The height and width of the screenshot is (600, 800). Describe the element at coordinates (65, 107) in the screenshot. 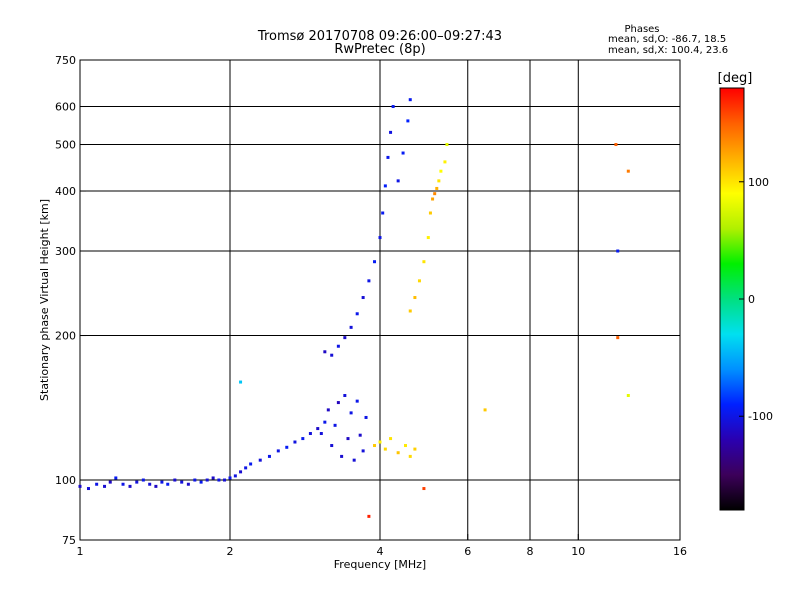

I see `y-tick-label: 600` at that location.